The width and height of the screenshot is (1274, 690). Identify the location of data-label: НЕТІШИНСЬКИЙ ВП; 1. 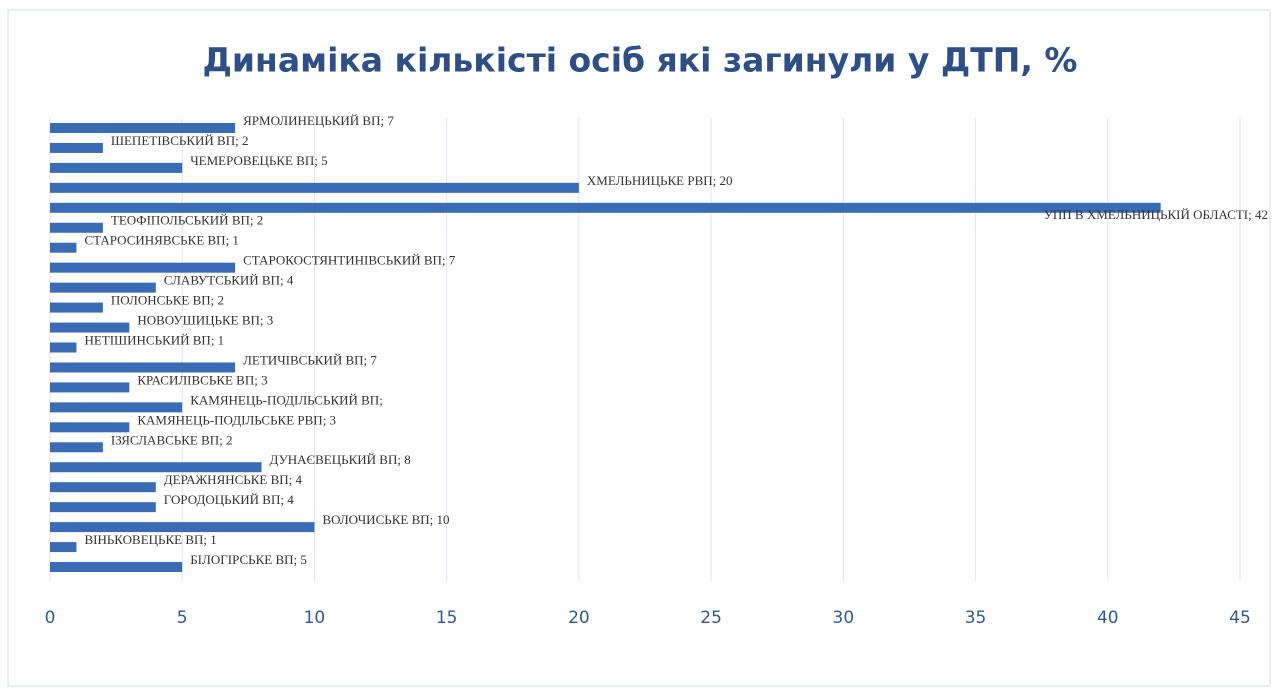
(154, 339).